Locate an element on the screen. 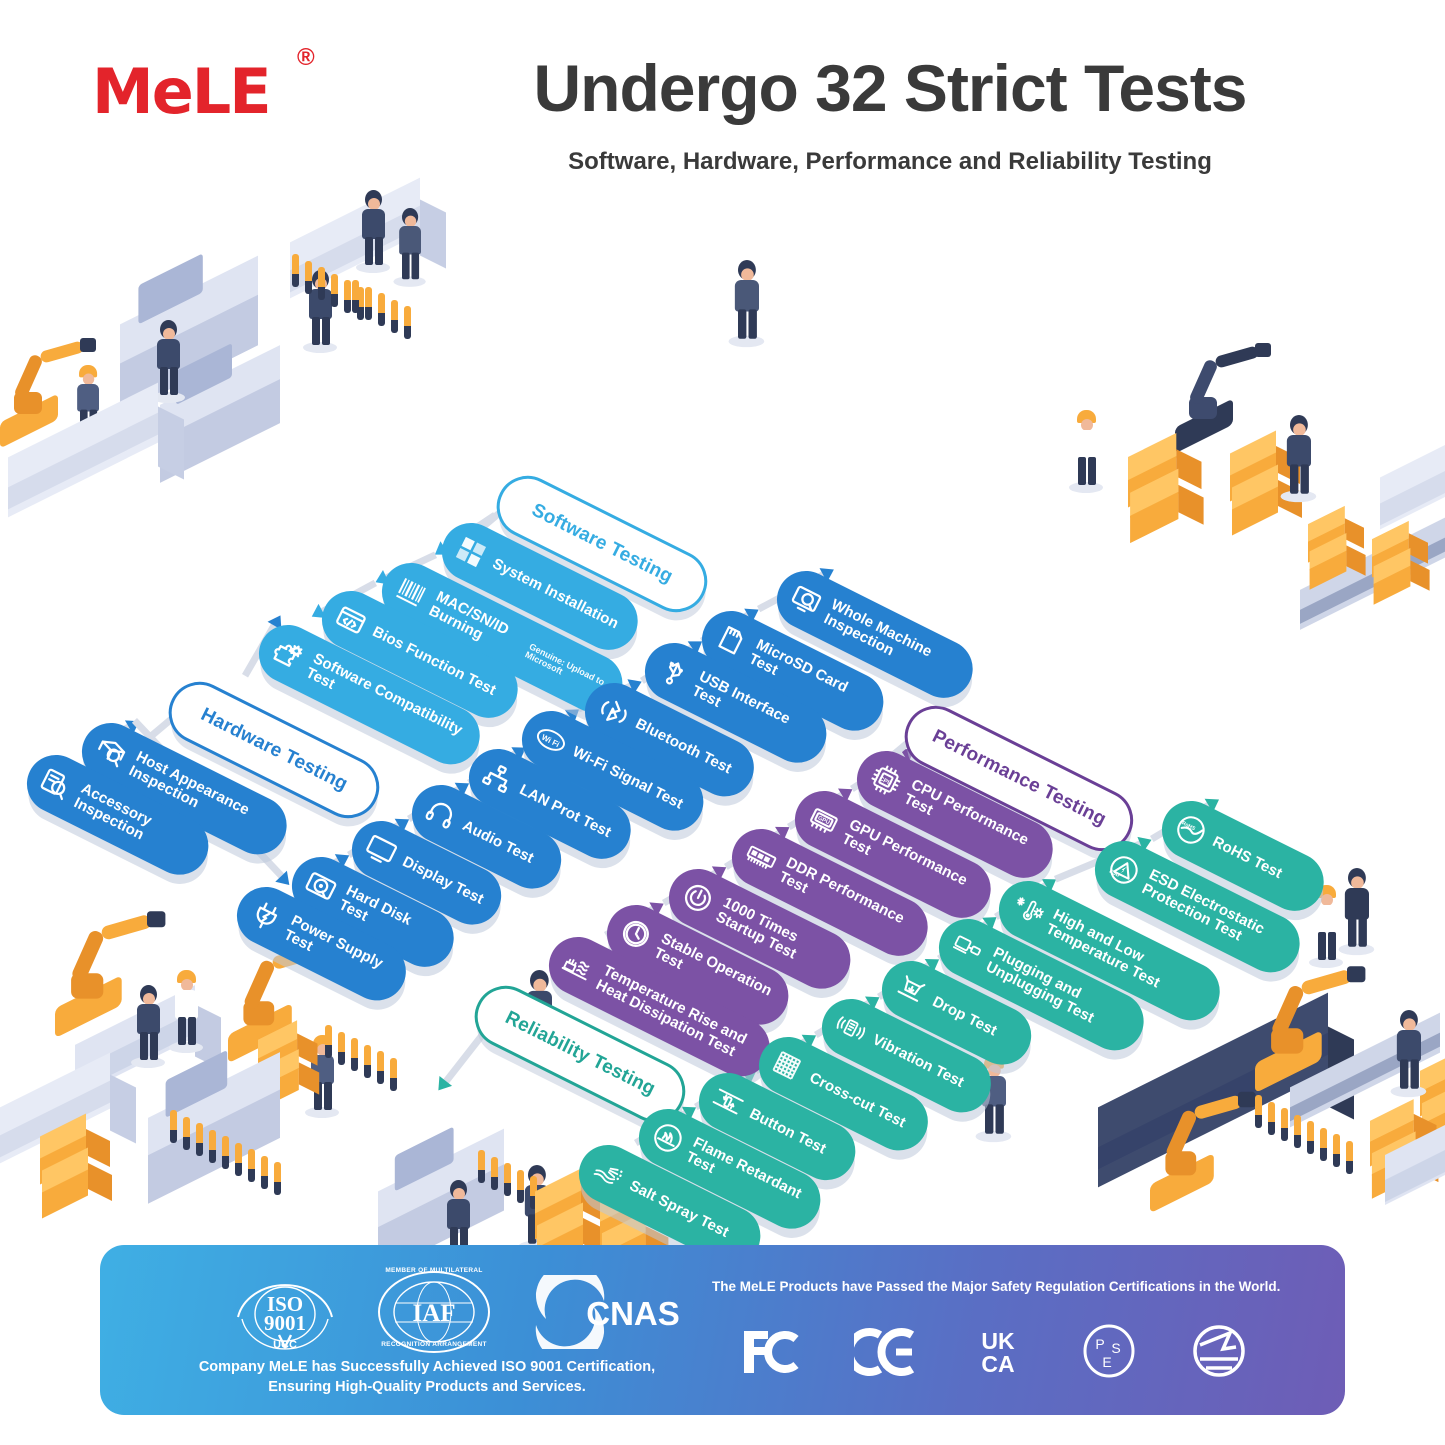 This screenshot has height=1445, width=1445. ukca-mark-icon: UK CA is located at coordinates (998, 1351).